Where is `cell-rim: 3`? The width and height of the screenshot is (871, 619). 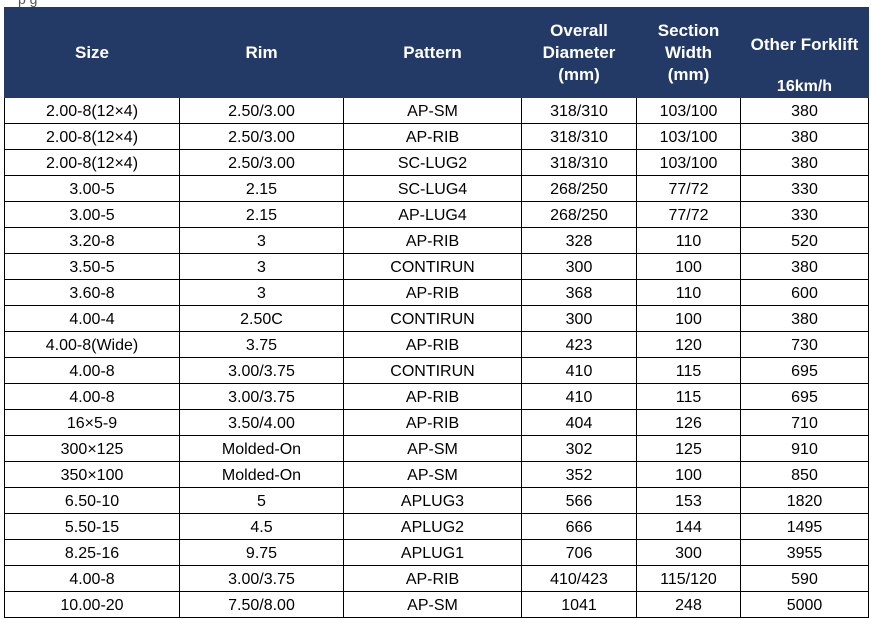
cell-rim: 3 is located at coordinates (261, 266).